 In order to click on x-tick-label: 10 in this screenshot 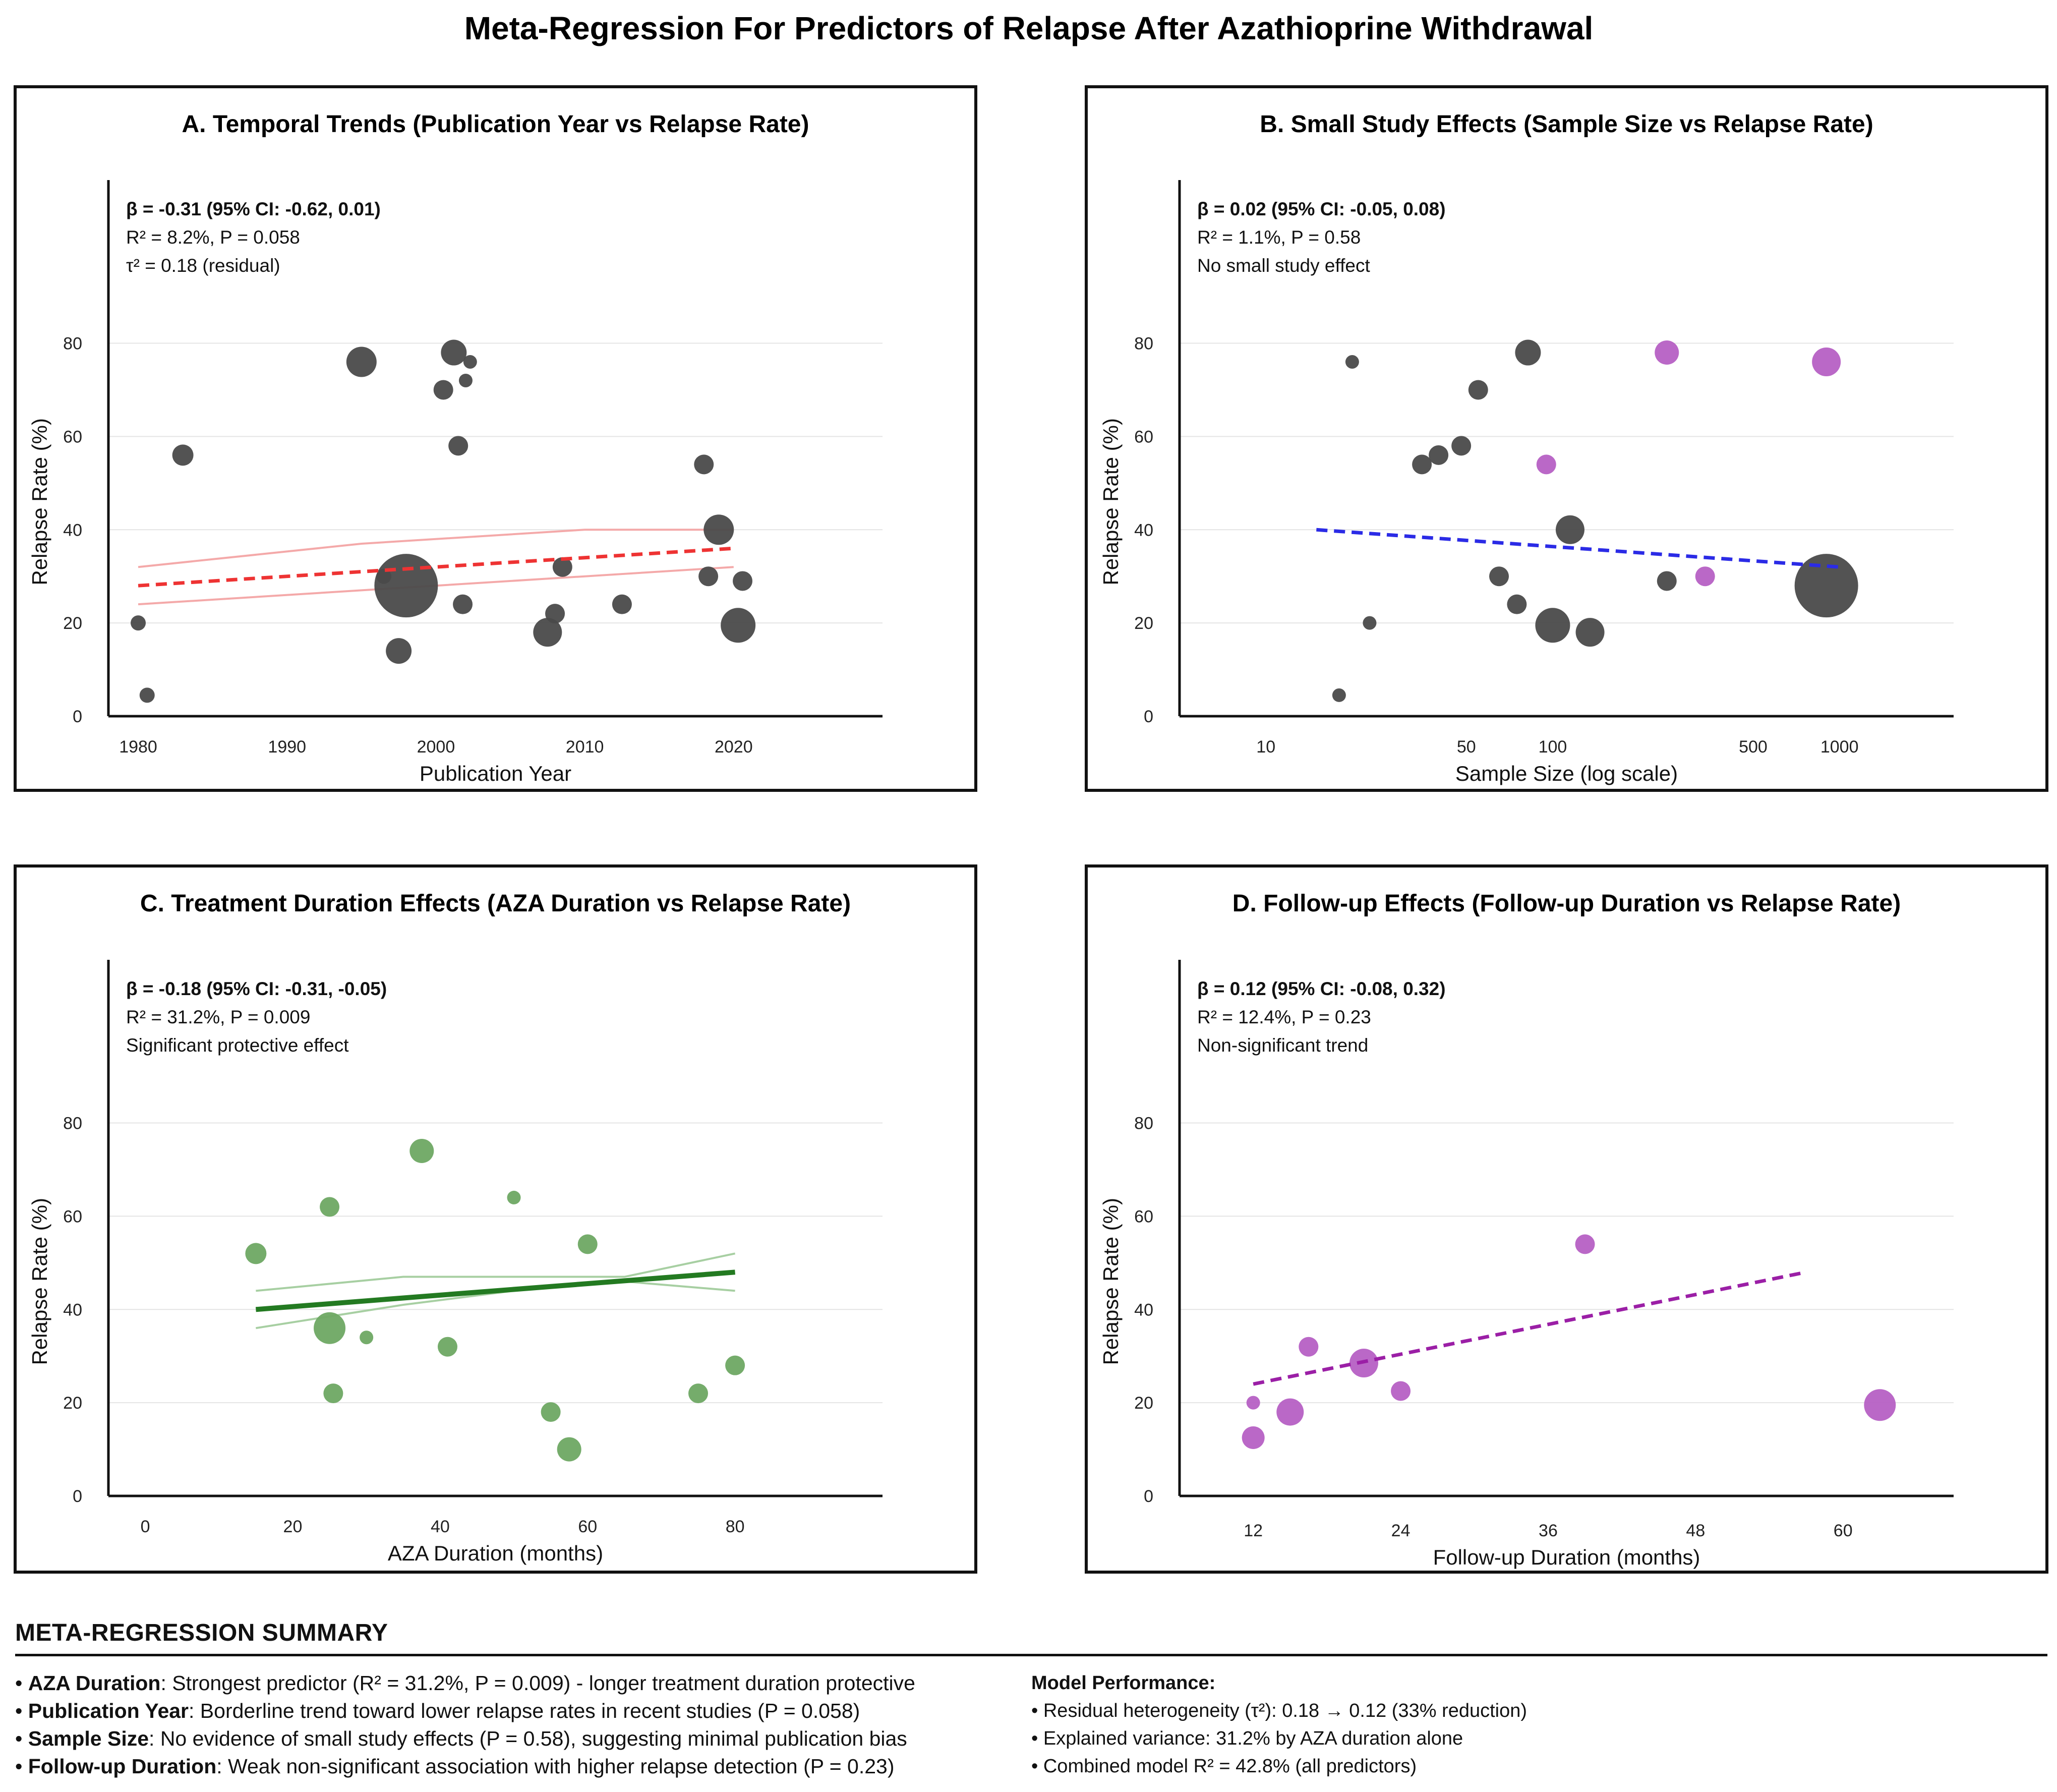, I will do `click(1265, 747)`.